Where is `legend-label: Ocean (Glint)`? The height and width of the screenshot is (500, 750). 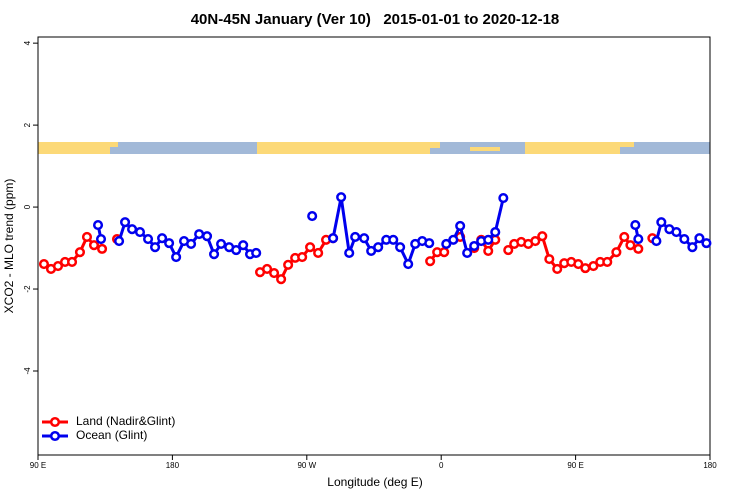
legend-label: Ocean (Glint) is located at coordinates (111, 435).